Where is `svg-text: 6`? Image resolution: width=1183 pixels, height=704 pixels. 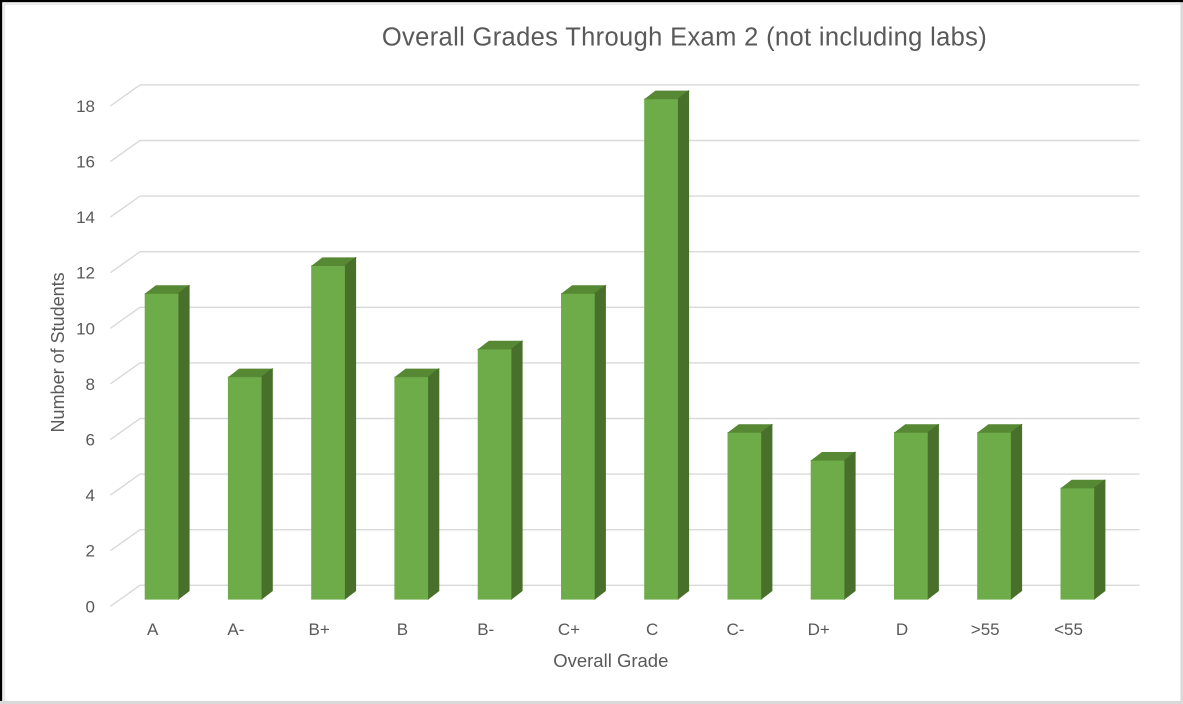
svg-text: 6 is located at coordinates (90, 440).